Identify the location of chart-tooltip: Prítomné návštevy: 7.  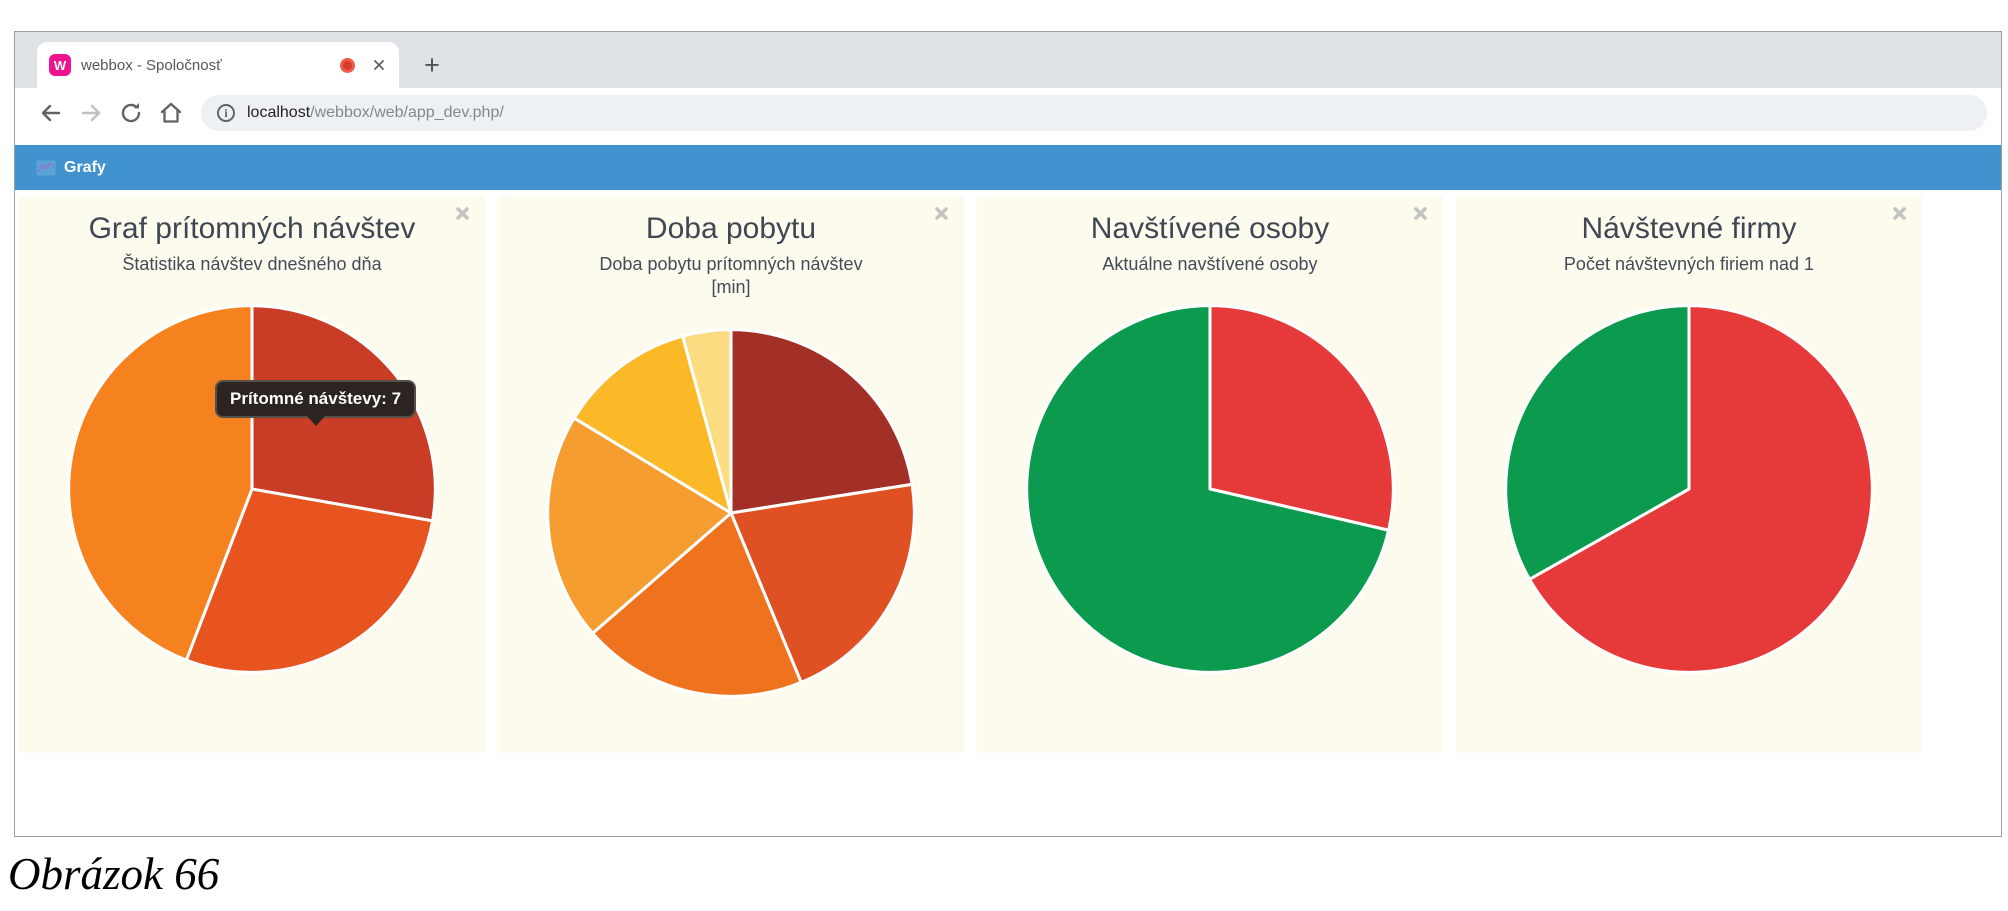
(316, 403).